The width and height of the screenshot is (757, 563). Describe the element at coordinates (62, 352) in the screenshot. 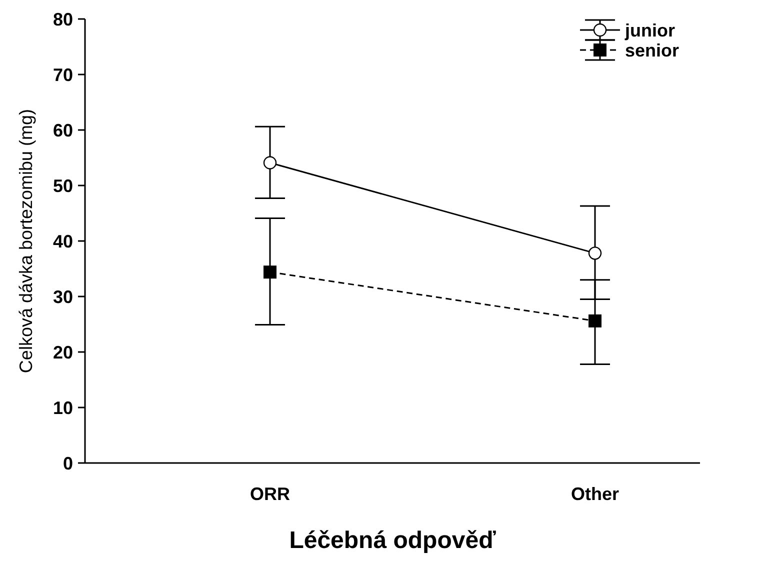

I see `y-tick-label: 20` at that location.